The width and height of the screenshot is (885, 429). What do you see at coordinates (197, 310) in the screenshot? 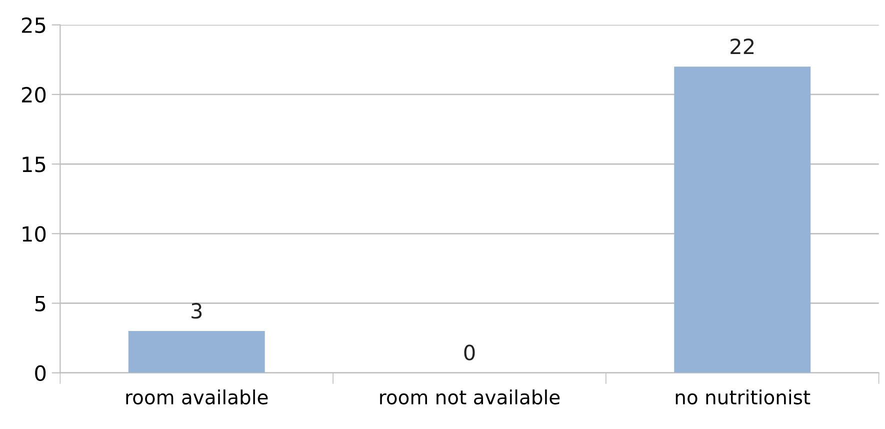
I see `data-label: 3` at bounding box center [197, 310].